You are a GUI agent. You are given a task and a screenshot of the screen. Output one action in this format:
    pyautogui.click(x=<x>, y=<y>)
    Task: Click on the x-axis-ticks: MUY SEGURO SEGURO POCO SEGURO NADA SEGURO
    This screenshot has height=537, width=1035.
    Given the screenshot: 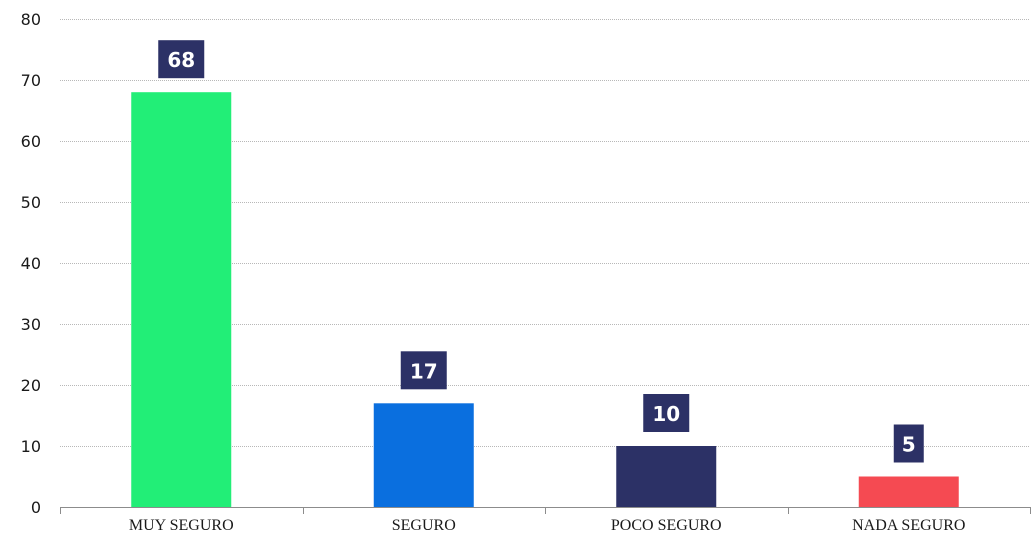 What is the action you would take?
    pyautogui.click(x=547, y=525)
    